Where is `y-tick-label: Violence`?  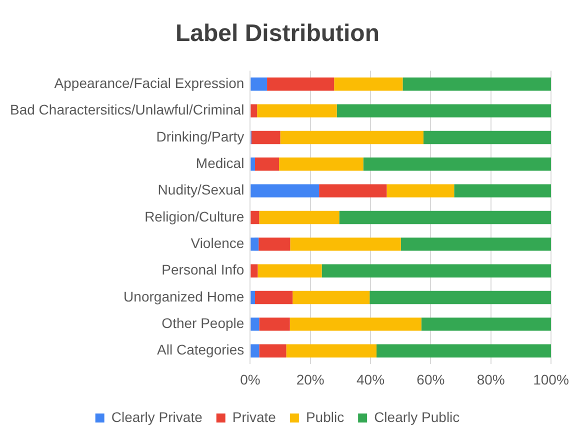
y-tick-label: Violence is located at coordinates (217, 243).